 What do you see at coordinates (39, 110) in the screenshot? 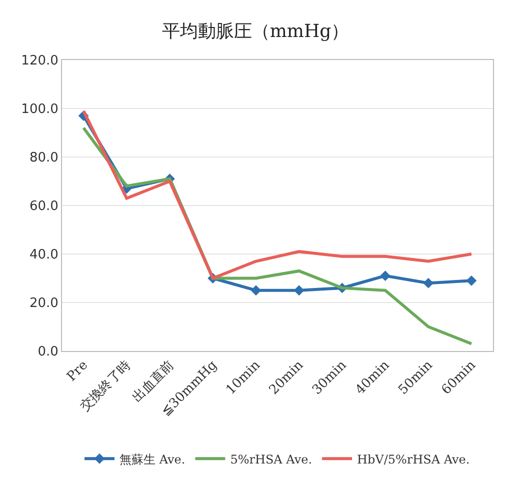
I see `y-tick-label: 100.0` at bounding box center [39, 110].